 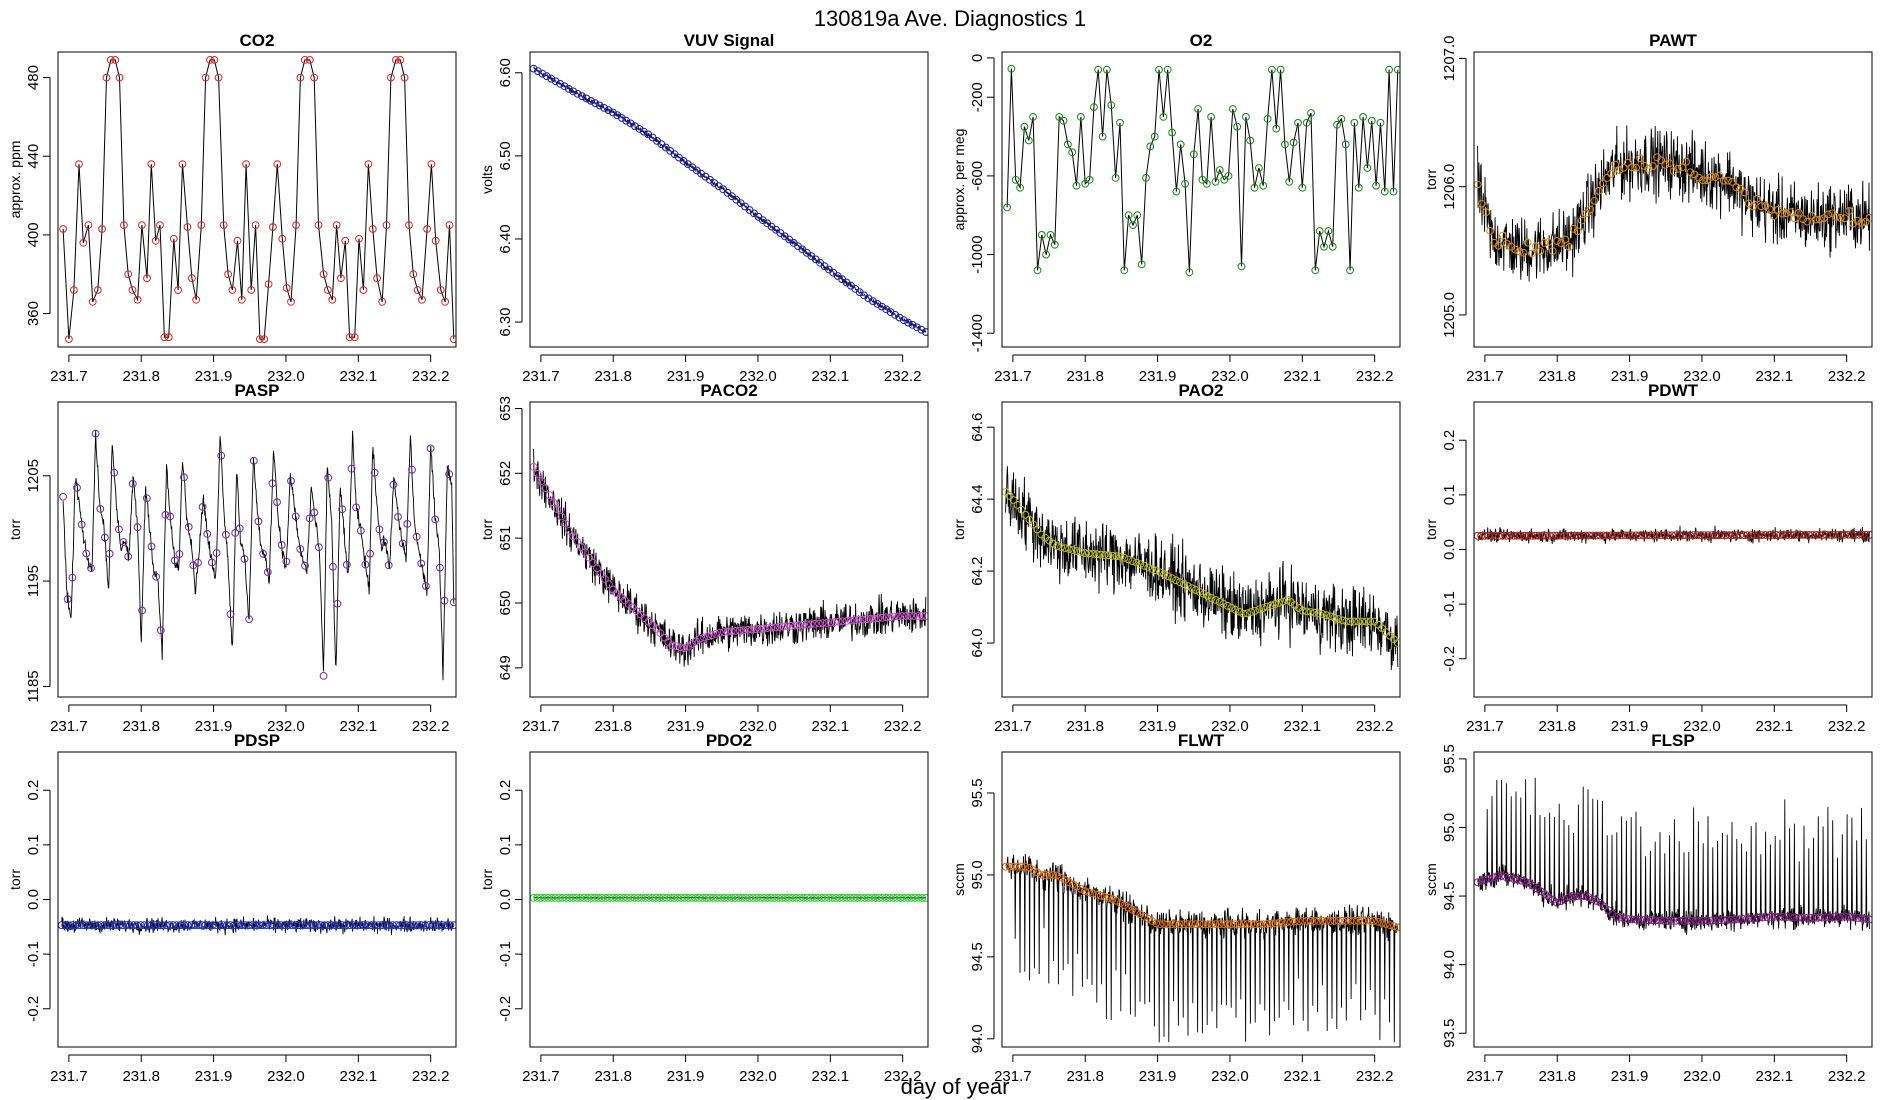 I want to click on x-tick-label: 232.2, so click(x=903, y=726).